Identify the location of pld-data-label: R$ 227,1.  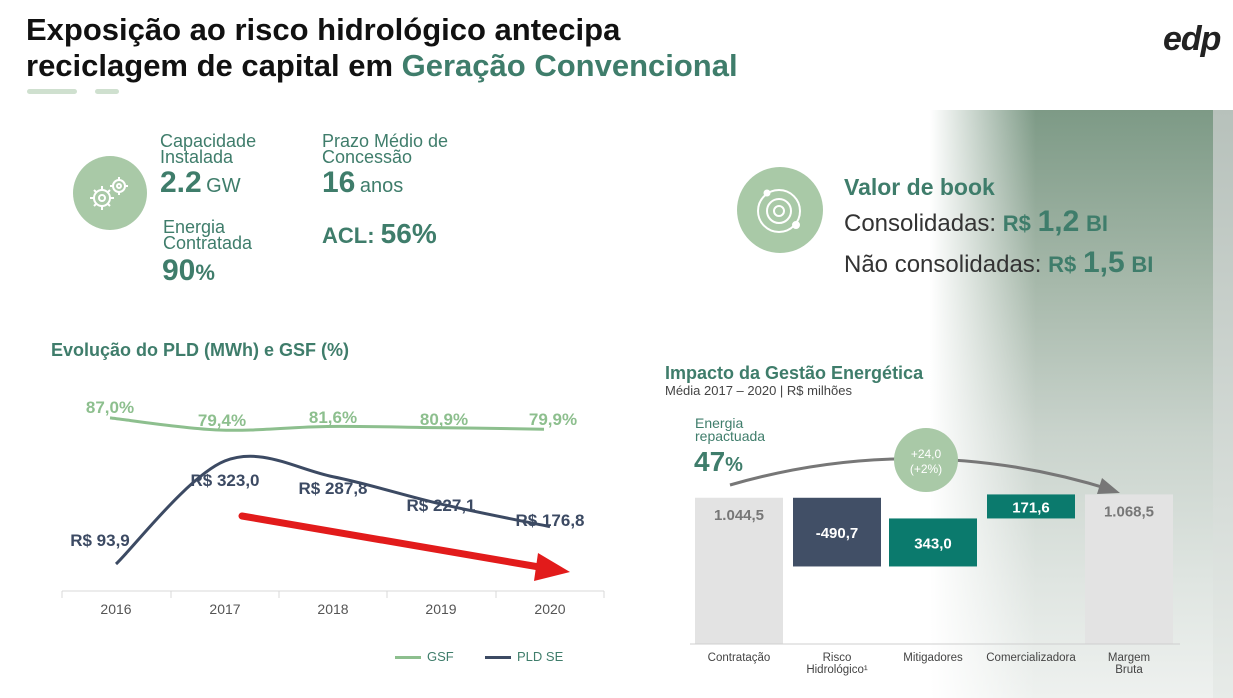
(441, 505).